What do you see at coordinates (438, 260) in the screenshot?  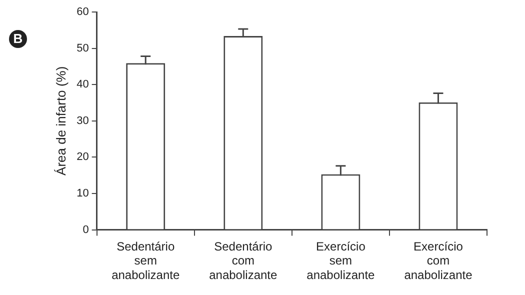 I see `x-tick-label: Exercício com anabolizante` at bounding box center [438, 260].